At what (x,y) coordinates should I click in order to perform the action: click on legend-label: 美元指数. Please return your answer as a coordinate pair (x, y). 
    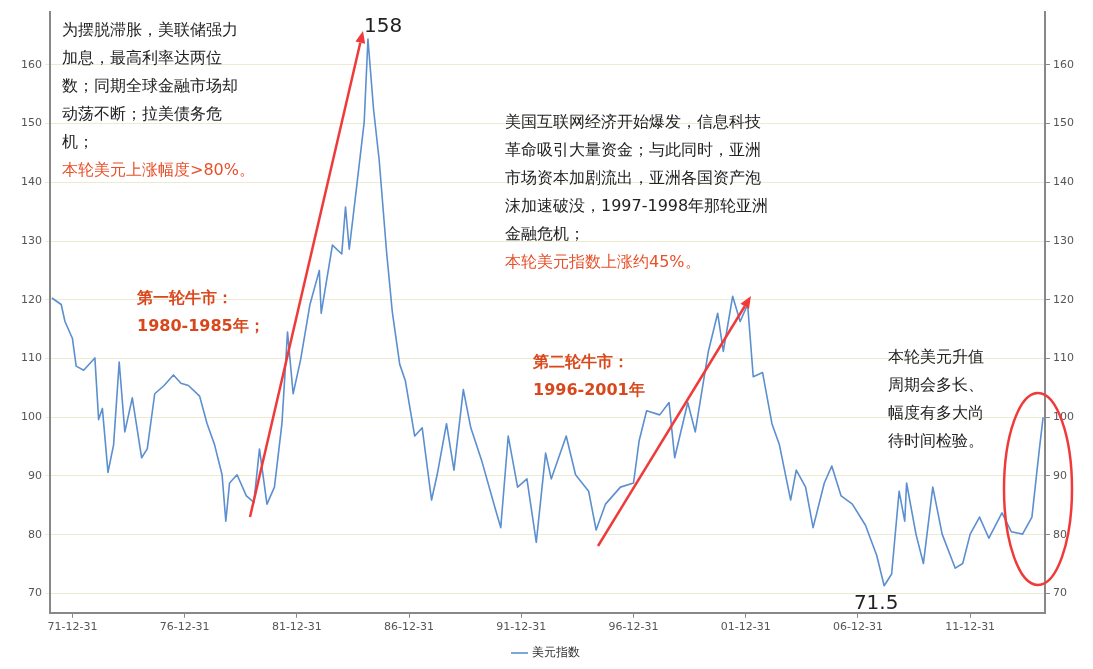
    Looking at the image, I should click on (555, 652).